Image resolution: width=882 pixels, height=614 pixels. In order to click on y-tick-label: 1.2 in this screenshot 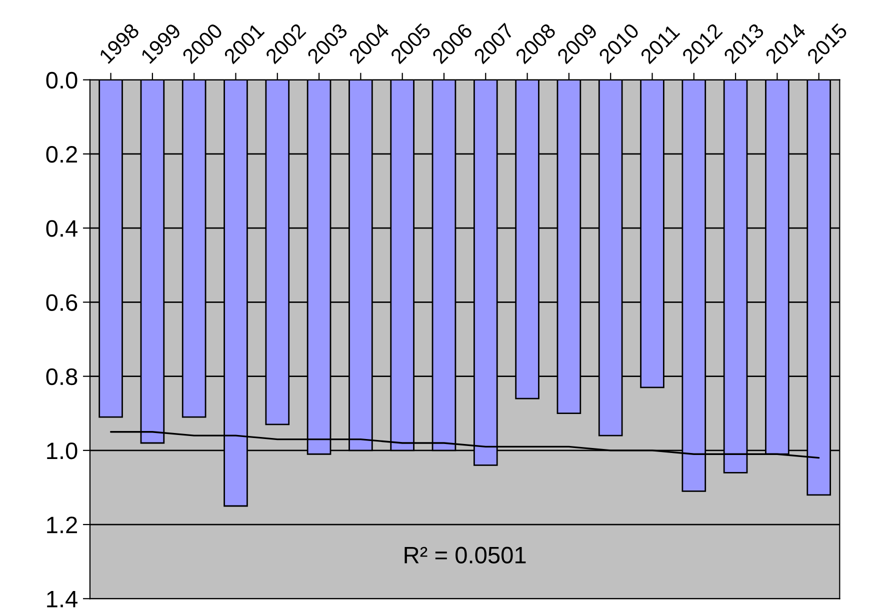, I will do `click(62, 525)`.